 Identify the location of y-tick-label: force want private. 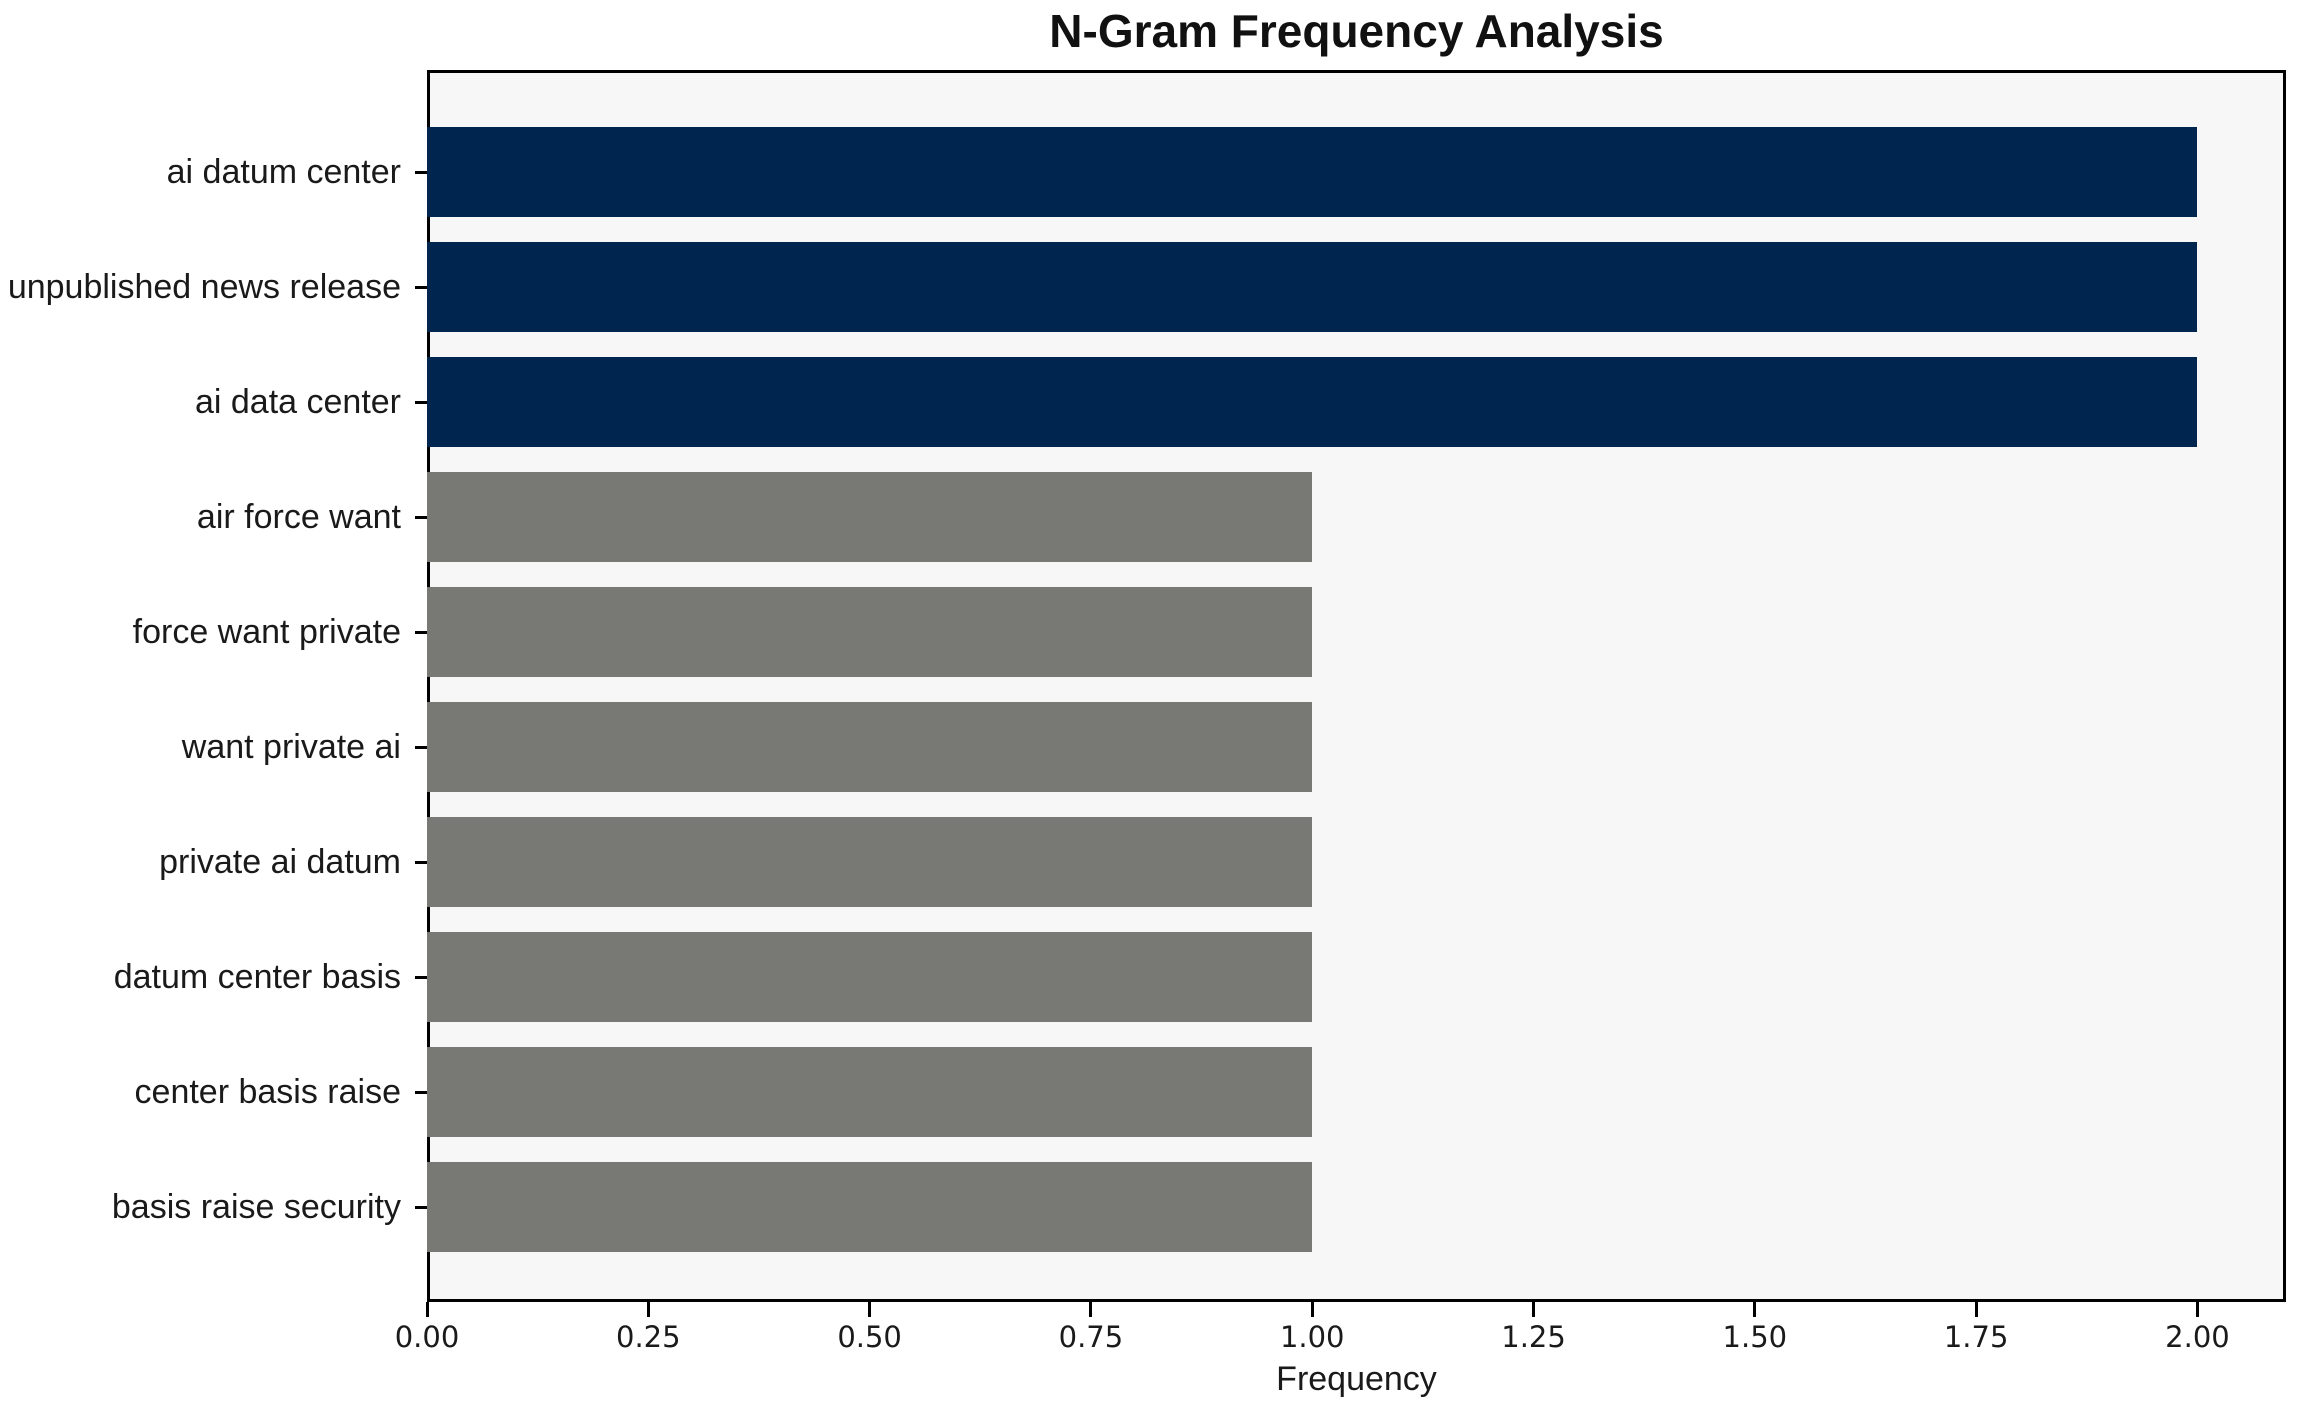
(266, 631).